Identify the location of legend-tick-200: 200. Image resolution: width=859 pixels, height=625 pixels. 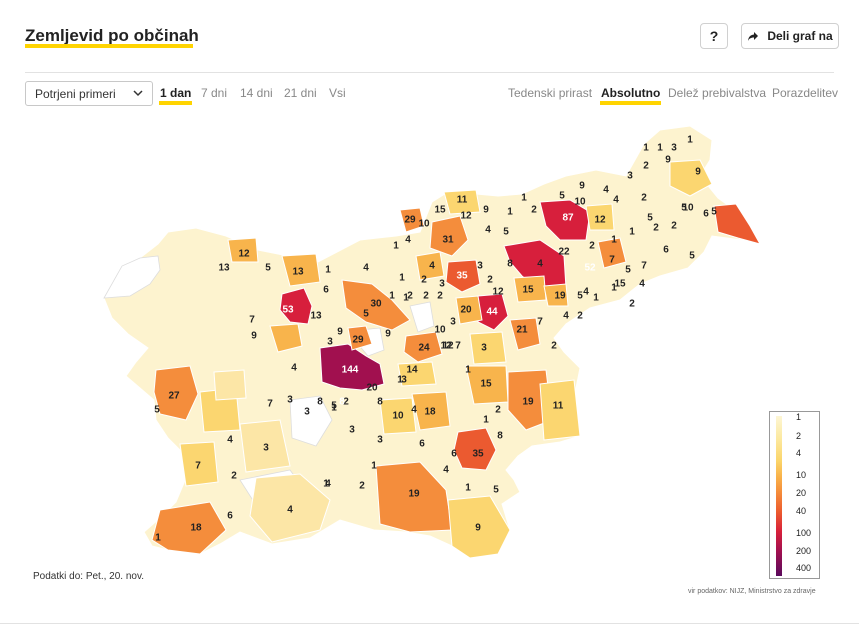
(804, 551).